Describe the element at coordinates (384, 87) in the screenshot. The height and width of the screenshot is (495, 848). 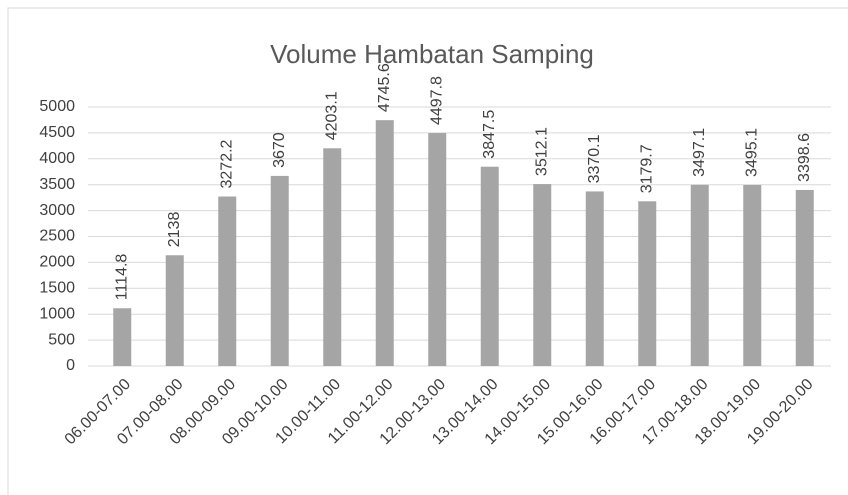
I see `value-label: 4745.6` at that location.